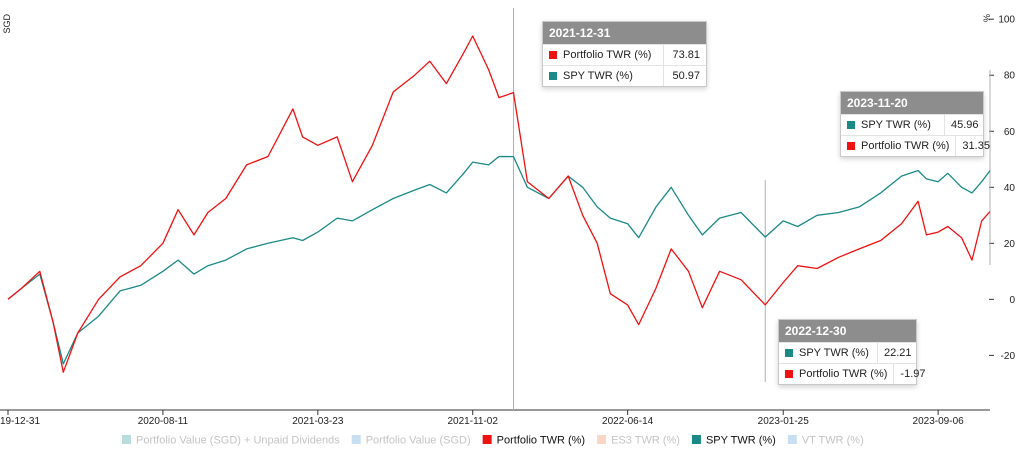  Describe the element at coordinates (7, 24) in the screenshot. I see `left-axis-unit: SGD` at that location.